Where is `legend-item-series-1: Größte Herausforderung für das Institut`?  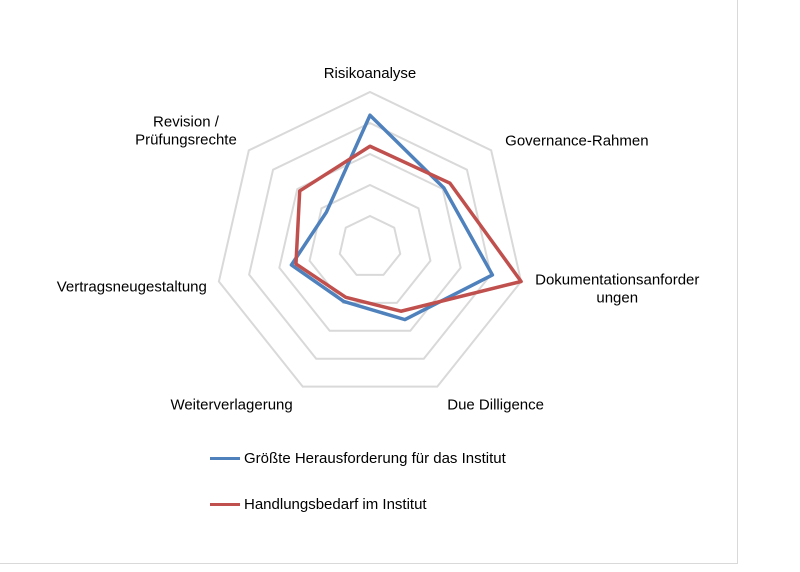
legend-item-series-1: Größte Herausforderung für das Institut is located at coordinates (358, 458).